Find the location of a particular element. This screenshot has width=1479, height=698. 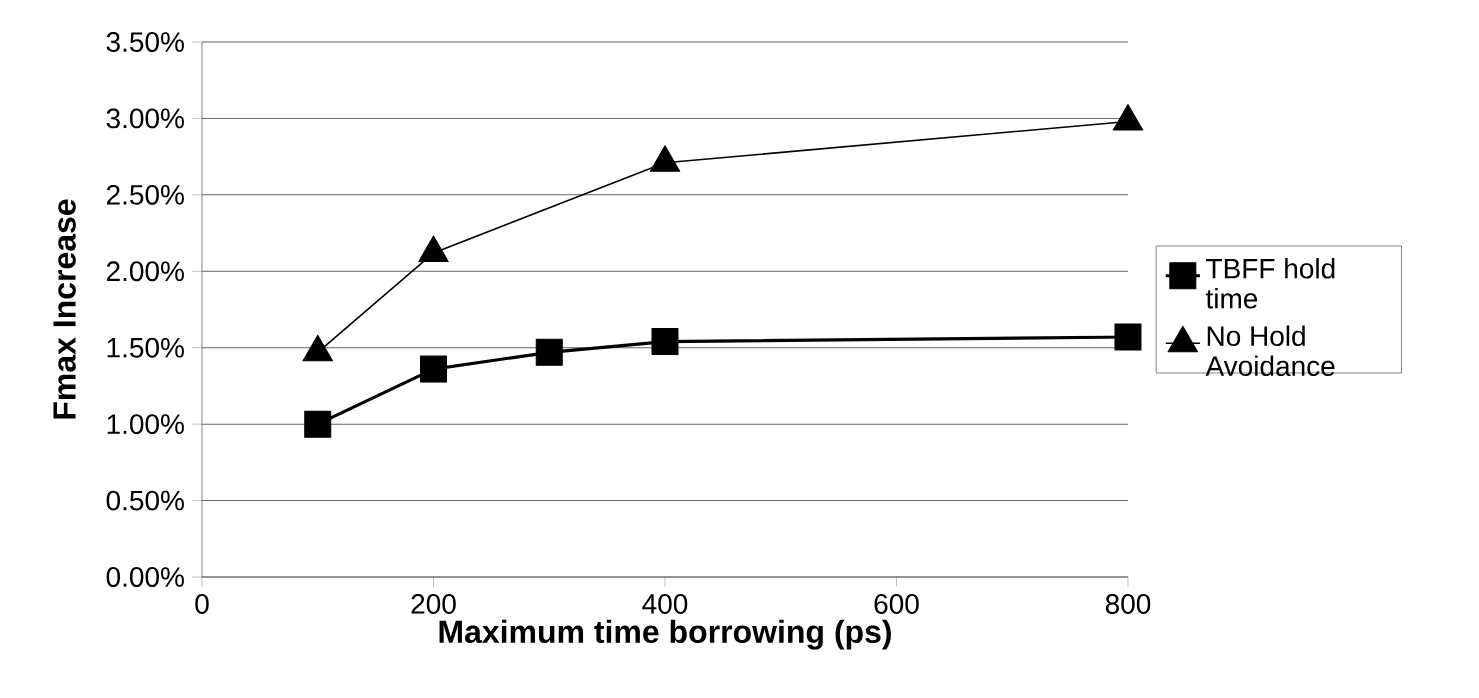

y-tick-label: 0.00% is located at coordinates (145, 577).